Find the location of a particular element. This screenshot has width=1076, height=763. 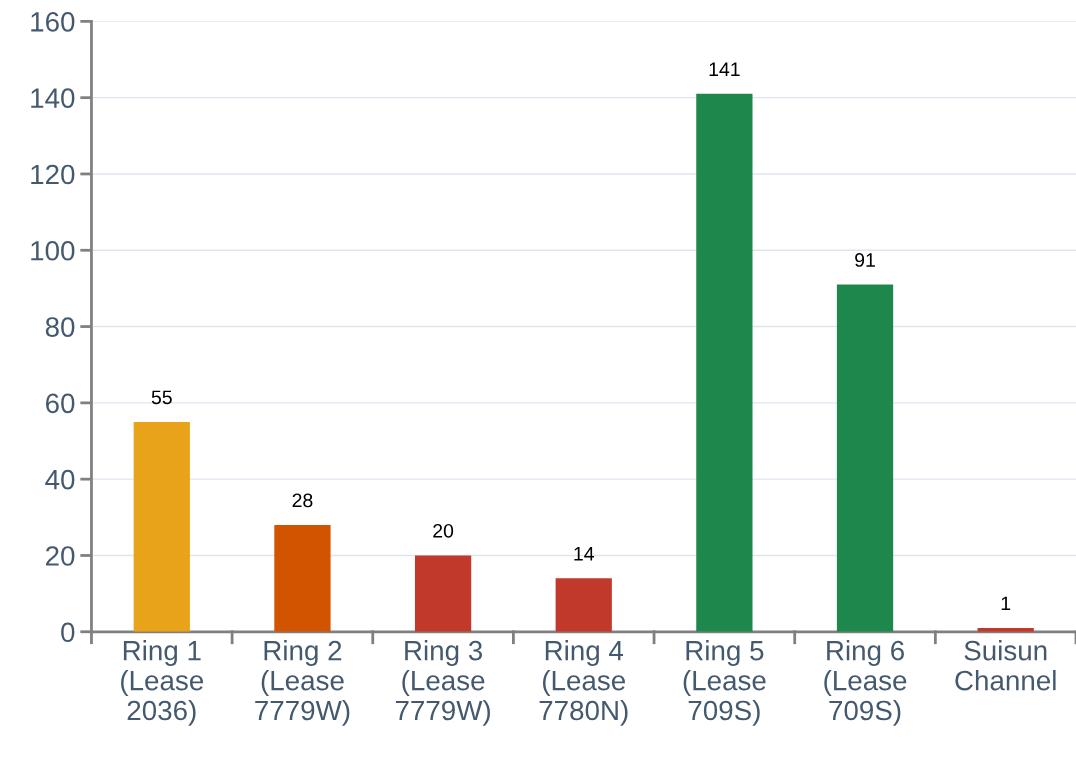

y-tick-label: 120 is located at coordinates (53, 174).